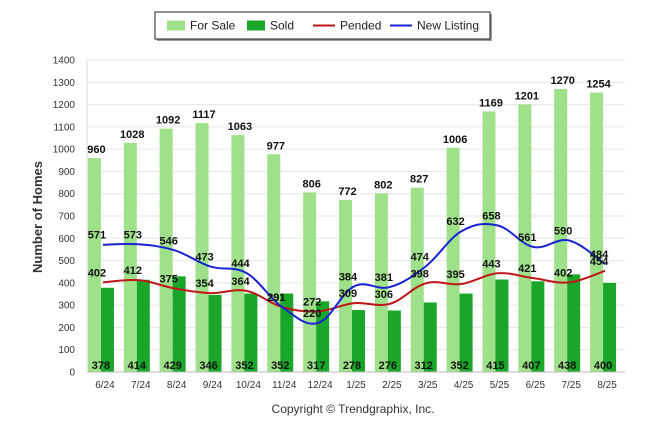 This screenshot has width=646, height=434. I want to click on label-new-listing: 473, so click(204, 258).